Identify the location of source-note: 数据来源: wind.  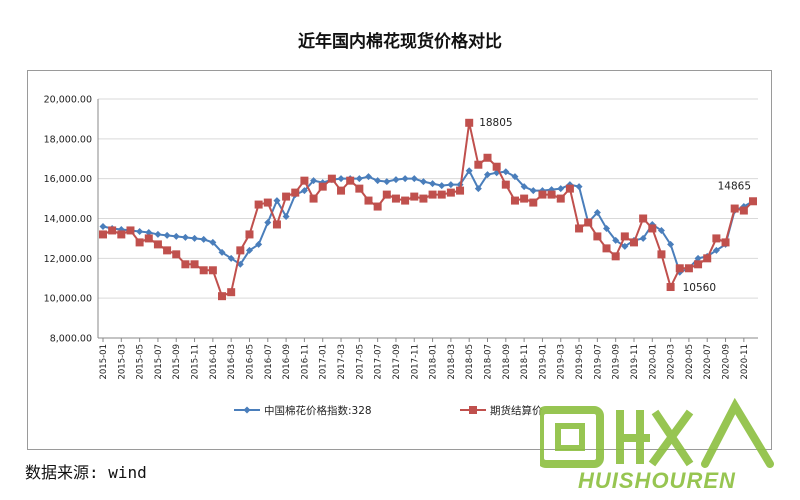
(86, 472).